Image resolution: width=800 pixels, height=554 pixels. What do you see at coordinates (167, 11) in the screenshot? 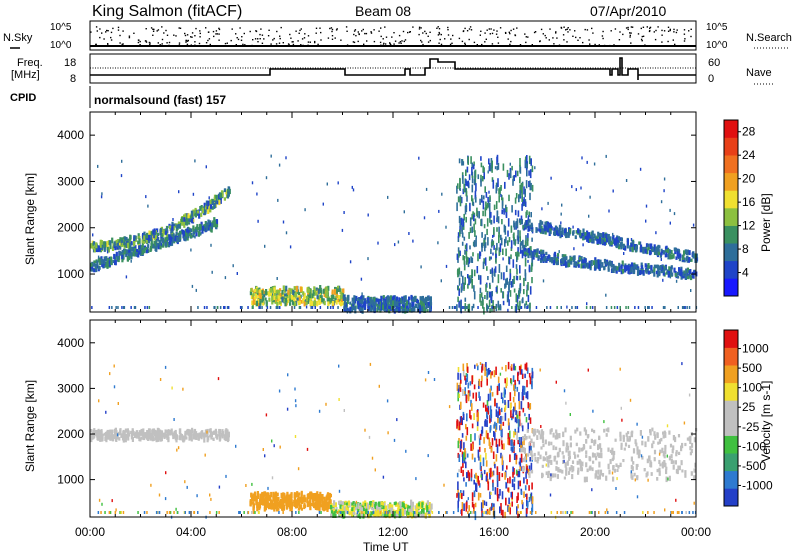
I see `station-title: King Salmon (fitACF)` at bounding box center [167, 11].